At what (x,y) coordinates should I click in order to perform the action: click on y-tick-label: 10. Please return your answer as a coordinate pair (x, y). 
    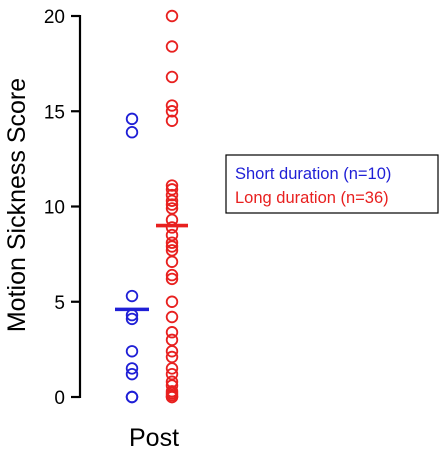
    Looking at the image, I should click on (54, 208).